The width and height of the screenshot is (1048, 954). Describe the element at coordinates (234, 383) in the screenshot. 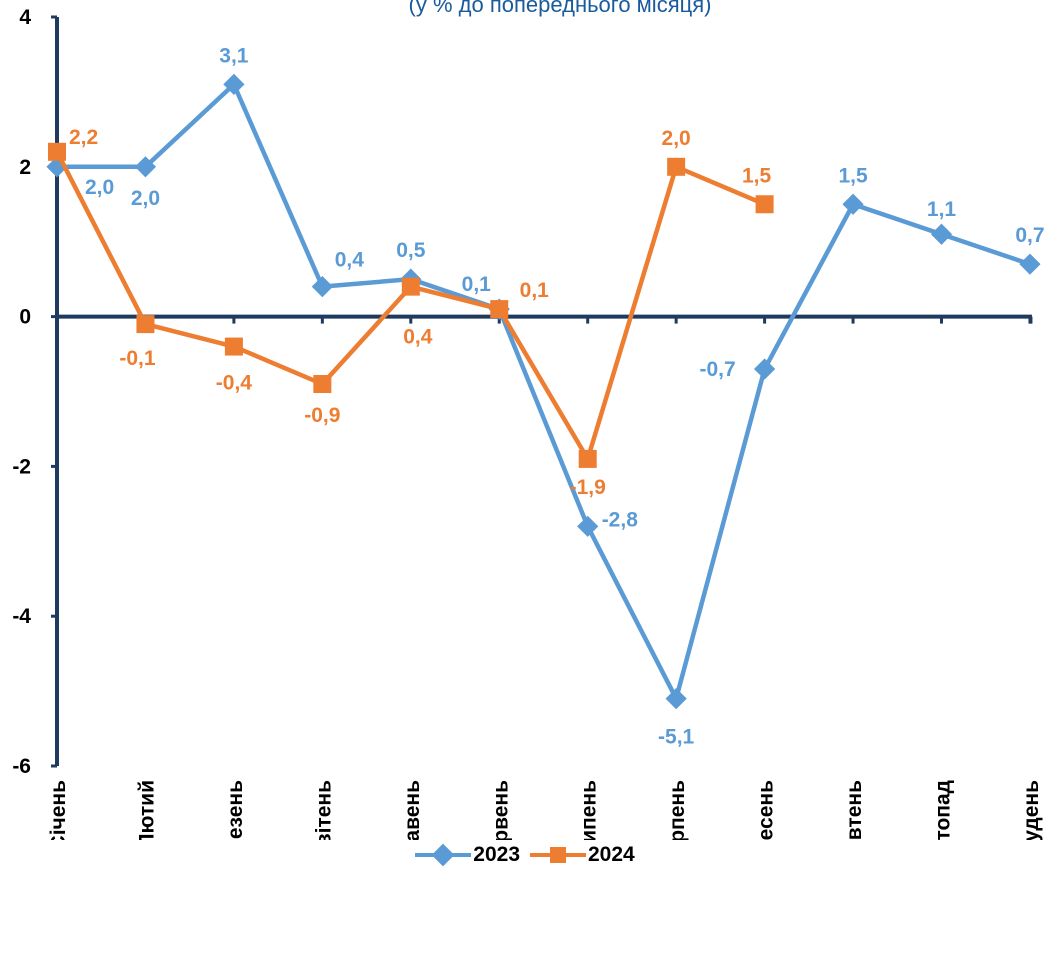

I see `data-label-2024: -0,4` at that location.